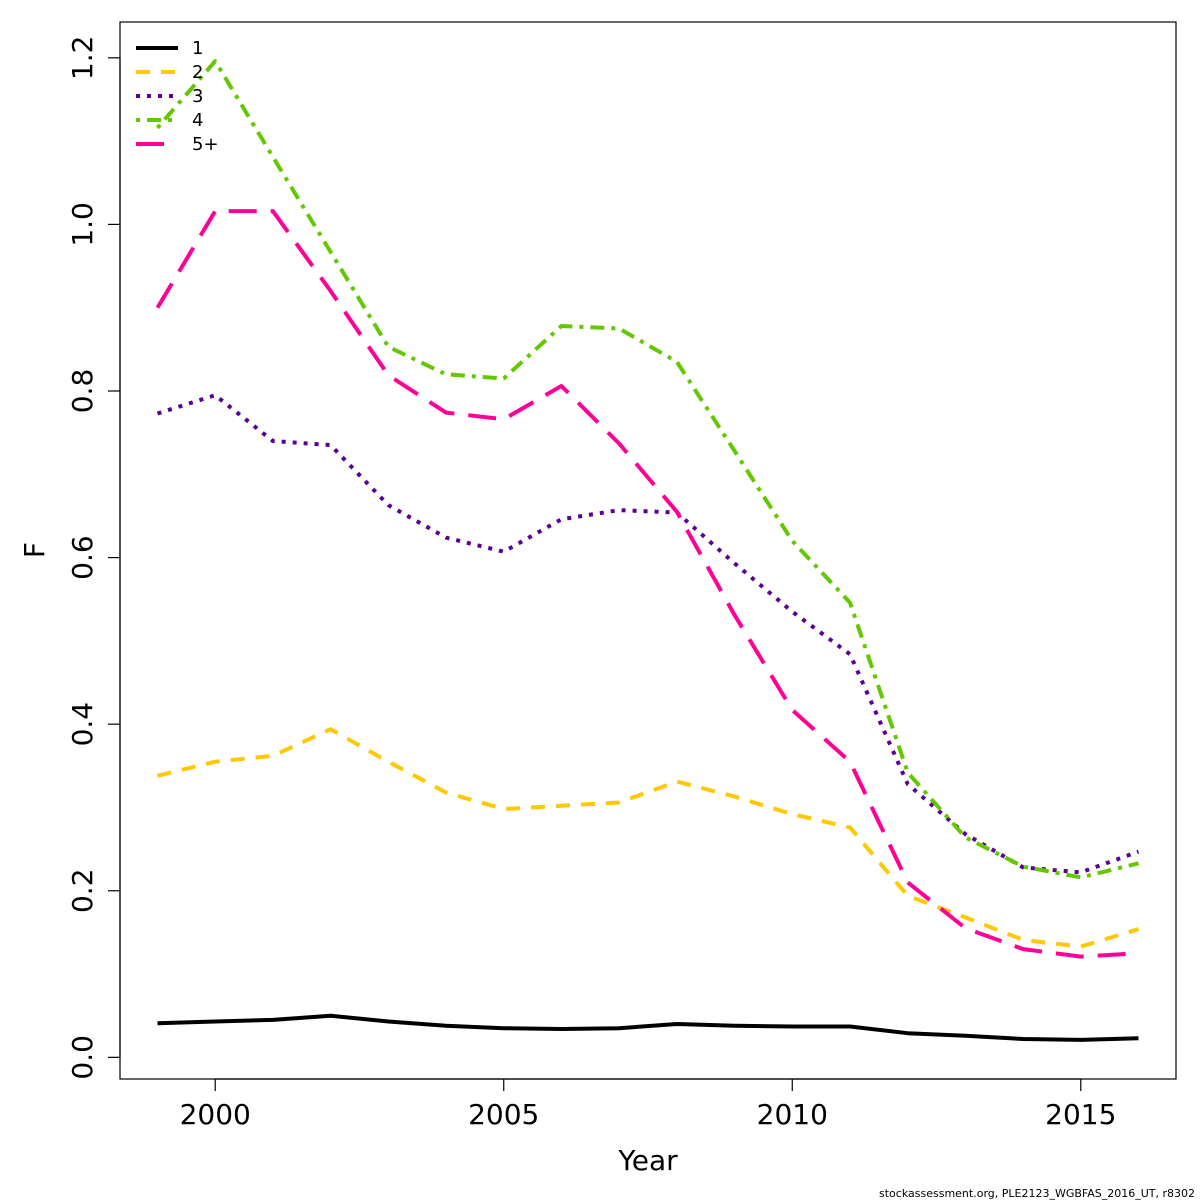 Image resolution: width=1200 pixels, height=1200 pixels. Describe the element at coordinates (648, 1104) in the screenshot. I see `x-axis: 2000 2005 2010 2015` at that location.